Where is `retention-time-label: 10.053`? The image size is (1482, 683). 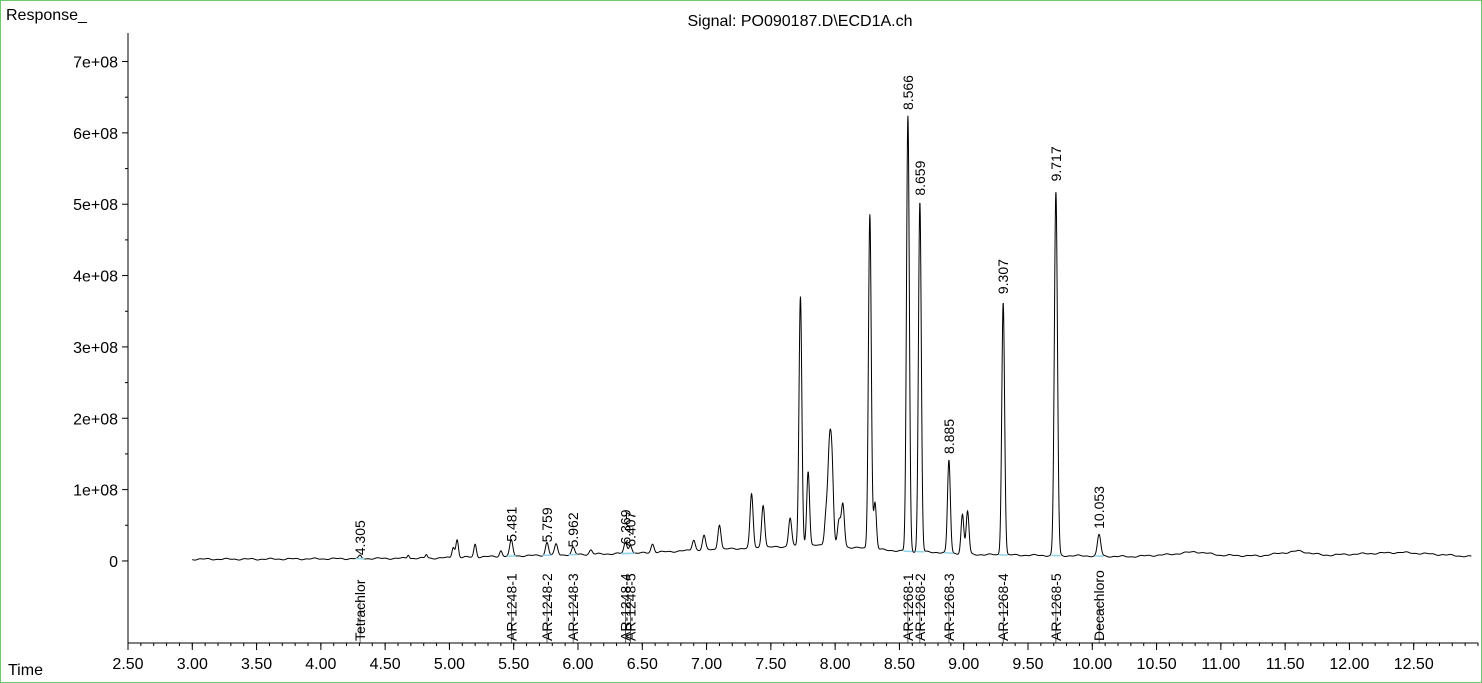
retention-time-label: 10.053 is located at coordinates (1099, 507).